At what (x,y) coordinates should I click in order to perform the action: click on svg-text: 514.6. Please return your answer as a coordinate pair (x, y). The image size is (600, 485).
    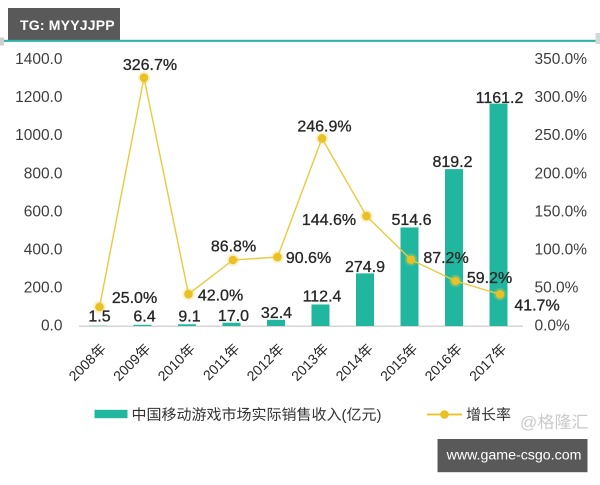
    Looking at the image, I should click on (411, 220).